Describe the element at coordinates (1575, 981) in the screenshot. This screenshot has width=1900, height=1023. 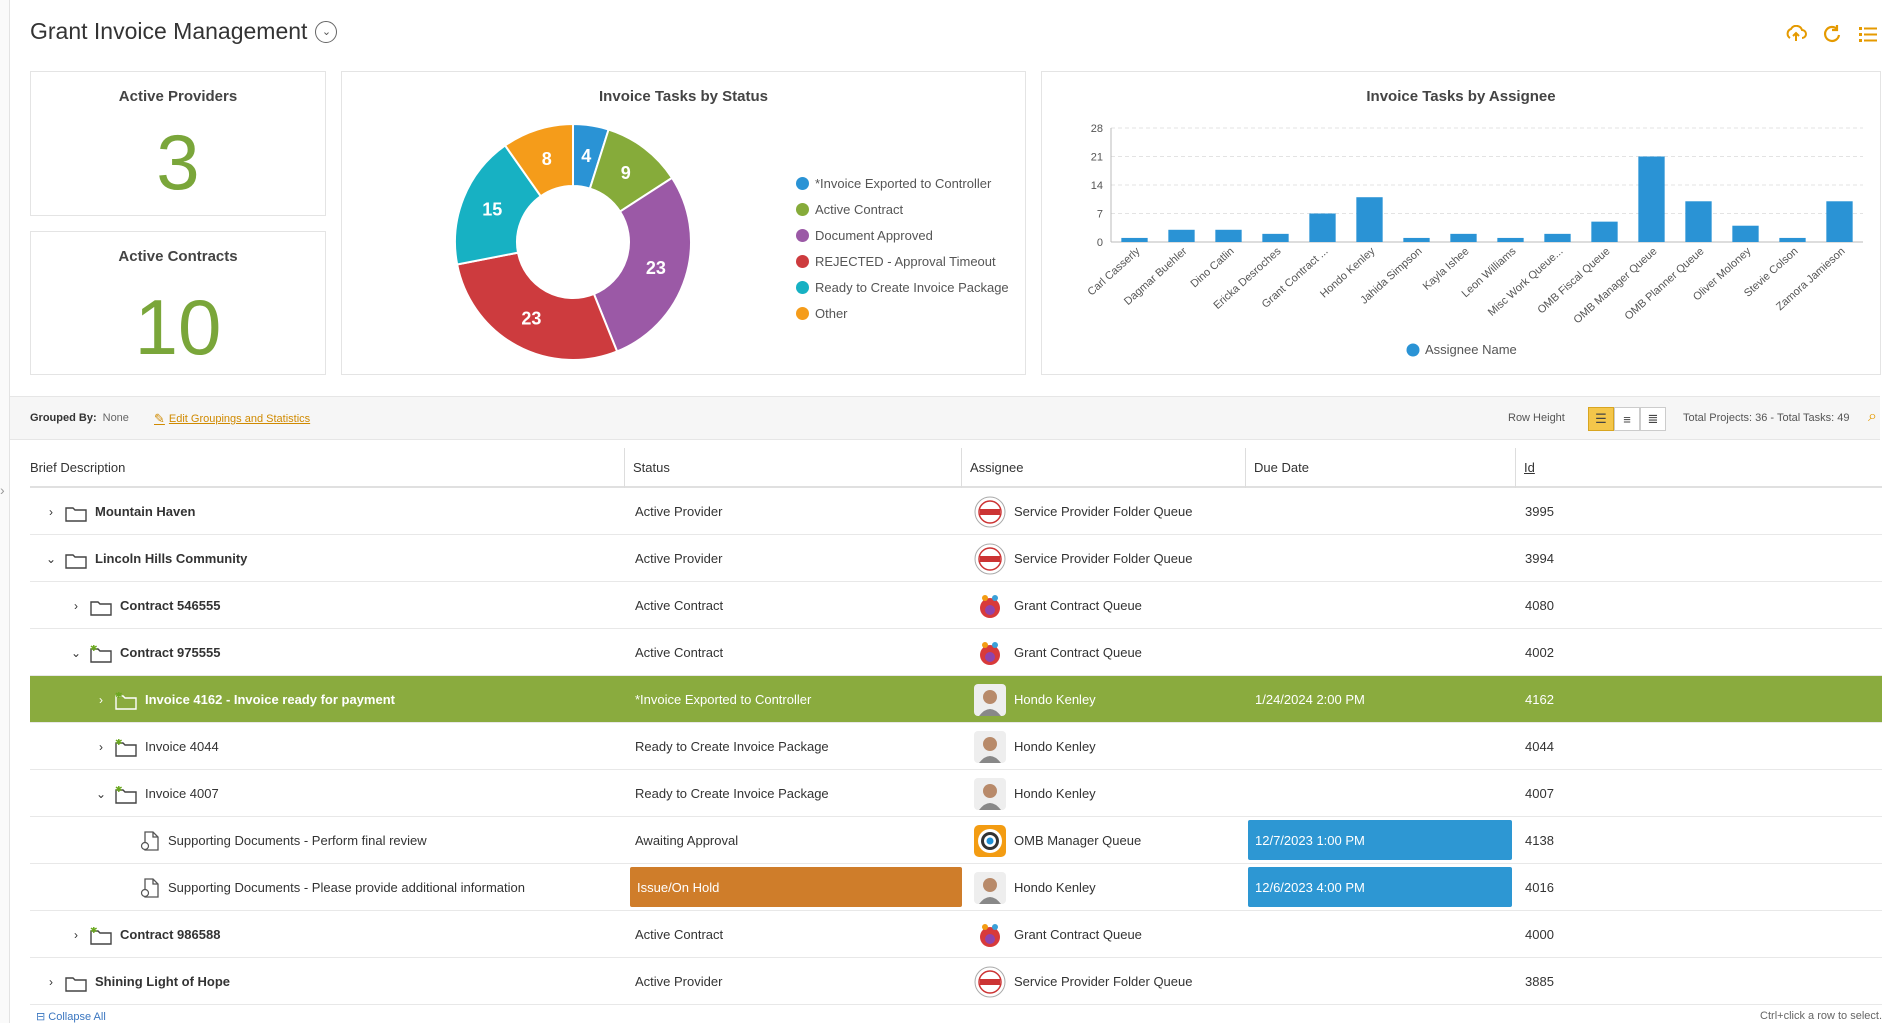
I see `id-cell: 3885` at that location.